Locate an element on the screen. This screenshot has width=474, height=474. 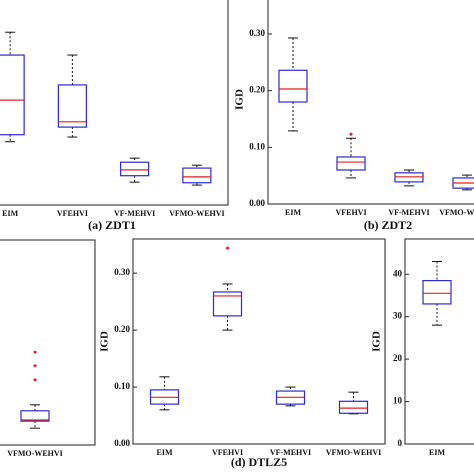
y-tick-label: 0 is located at coordinates (400, 443).